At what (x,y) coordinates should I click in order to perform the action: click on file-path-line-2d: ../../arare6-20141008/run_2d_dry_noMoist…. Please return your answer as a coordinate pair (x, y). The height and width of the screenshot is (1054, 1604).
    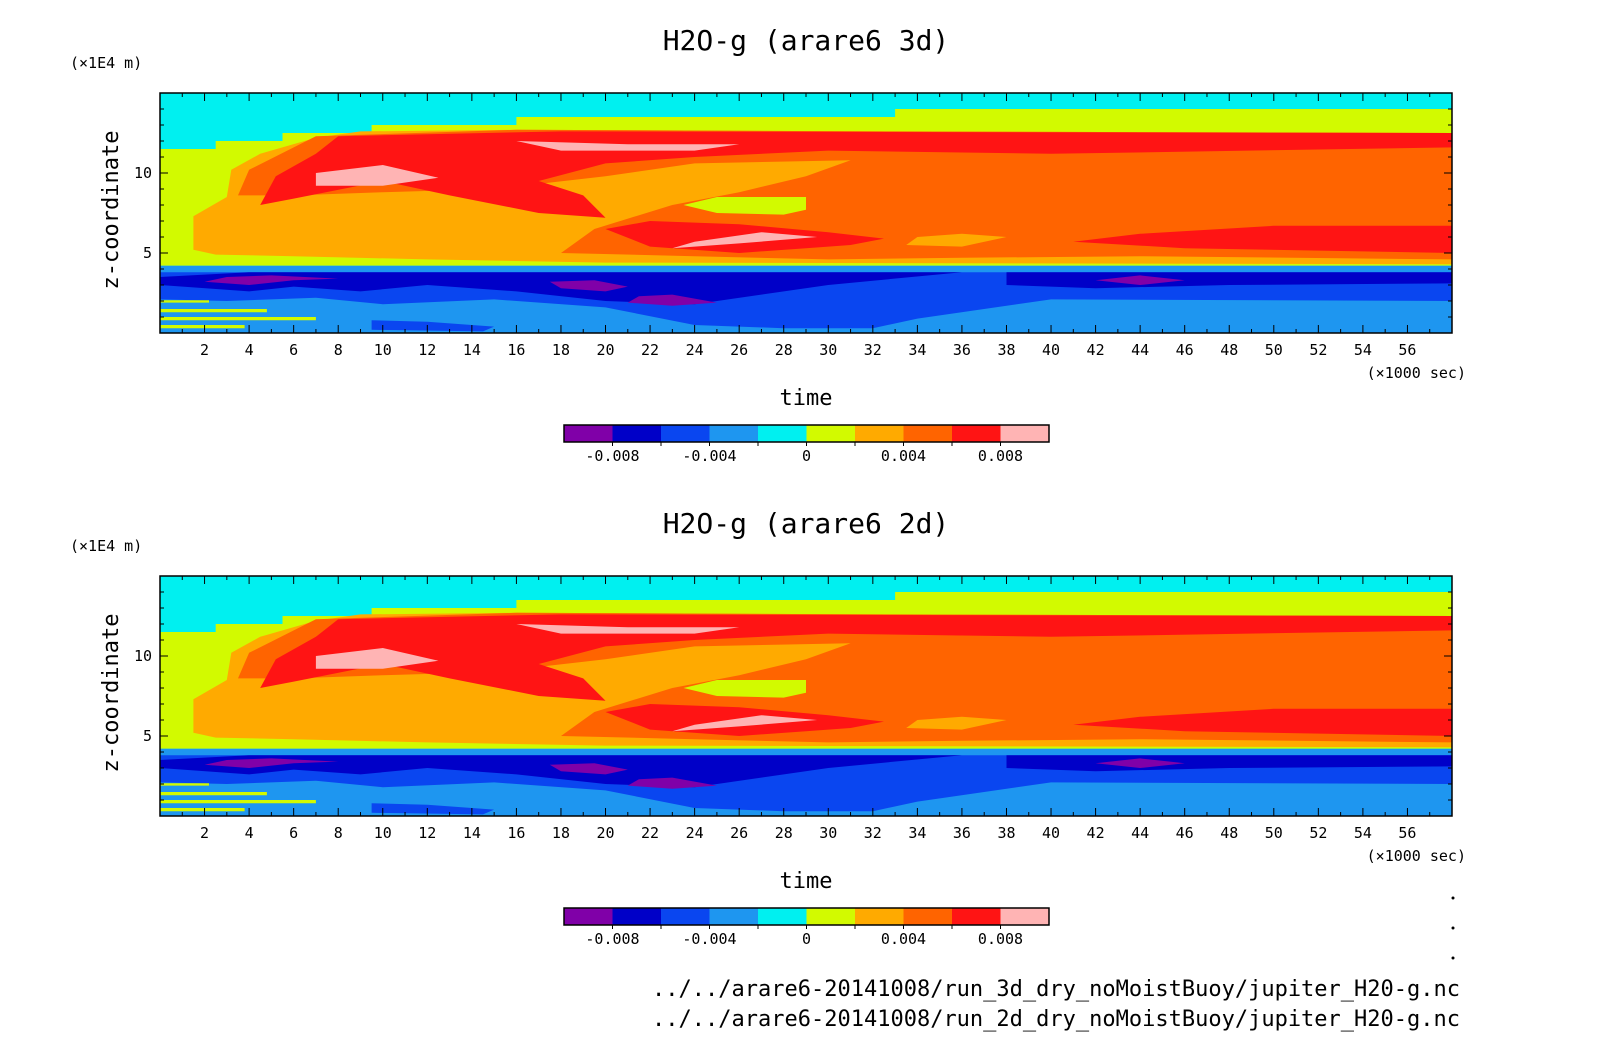
    Looking at the image, I should click on (1056, 1019).